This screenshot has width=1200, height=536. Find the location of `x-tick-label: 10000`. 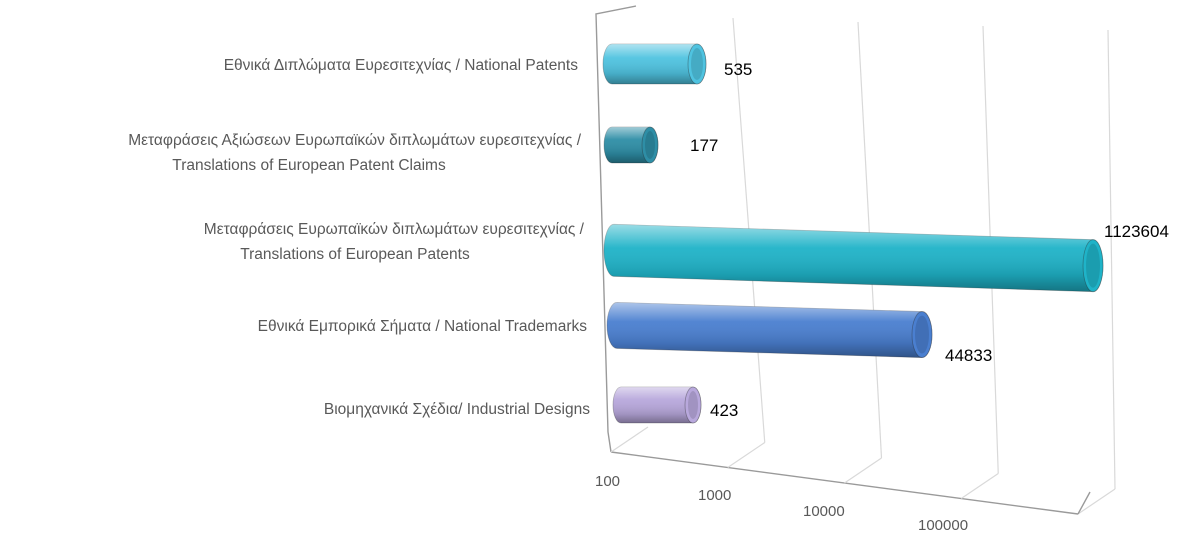

x-tick-label: 10000 is located at coordinates (824, 511).